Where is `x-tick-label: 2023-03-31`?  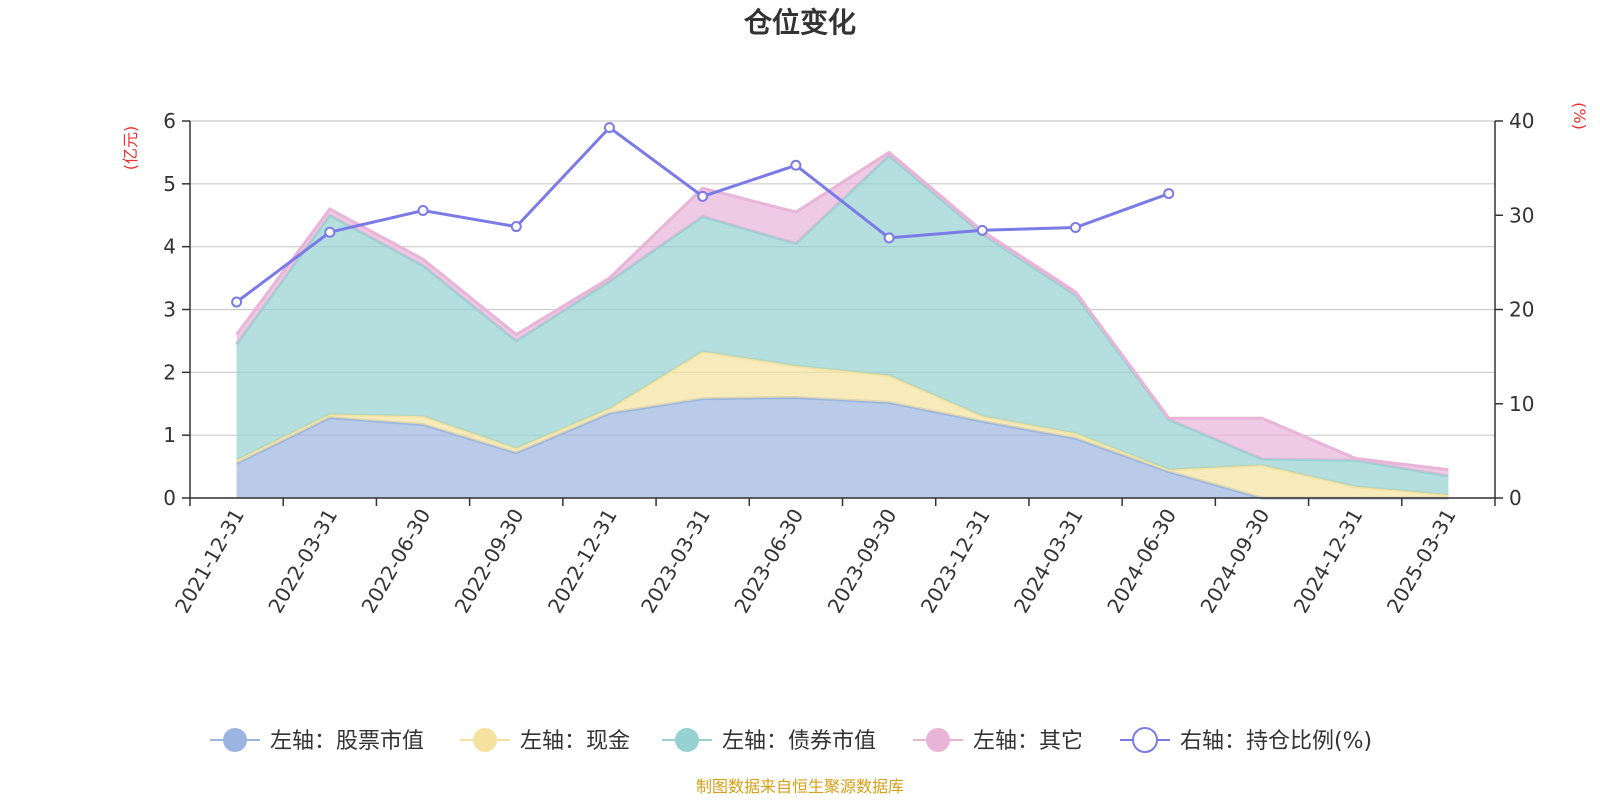 x-tick-label: 2023-03-31 is located at coordinates (675, 561).